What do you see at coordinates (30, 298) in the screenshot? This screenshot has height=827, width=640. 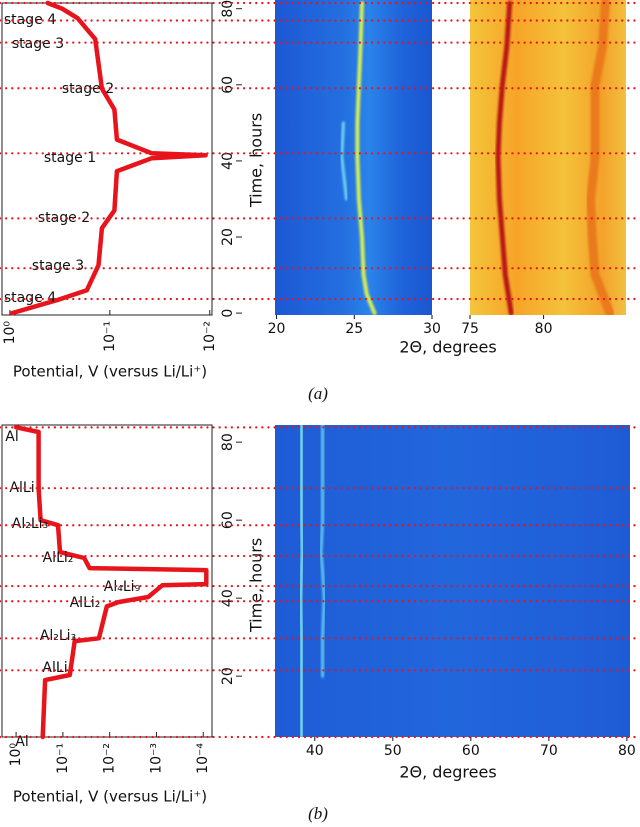 I see `phase-label: stage 4` at bounding box center [30, 298].